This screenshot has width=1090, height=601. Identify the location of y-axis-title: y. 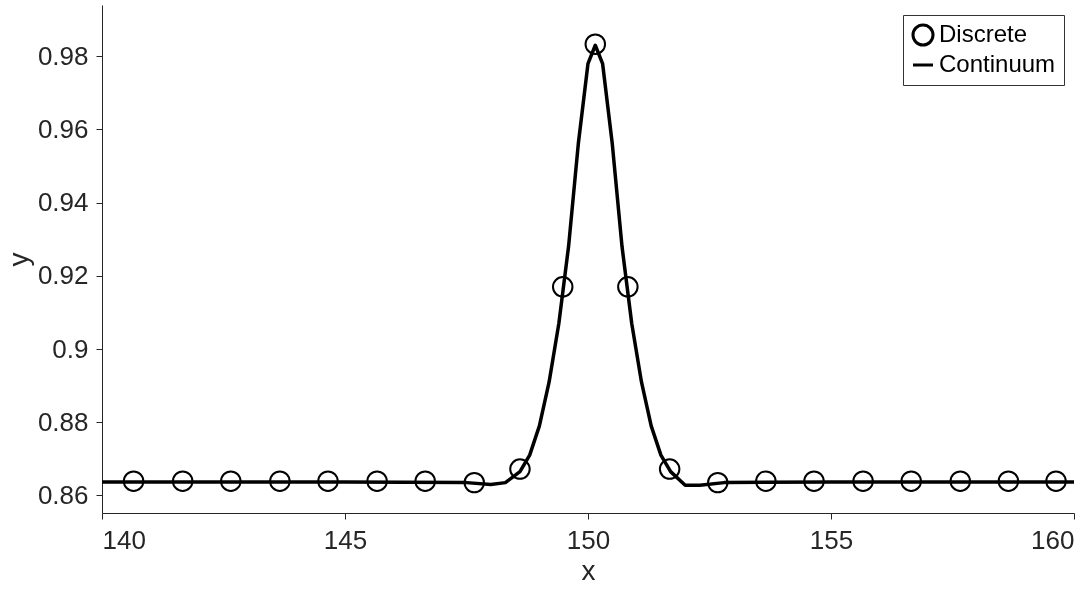
(18, 259).